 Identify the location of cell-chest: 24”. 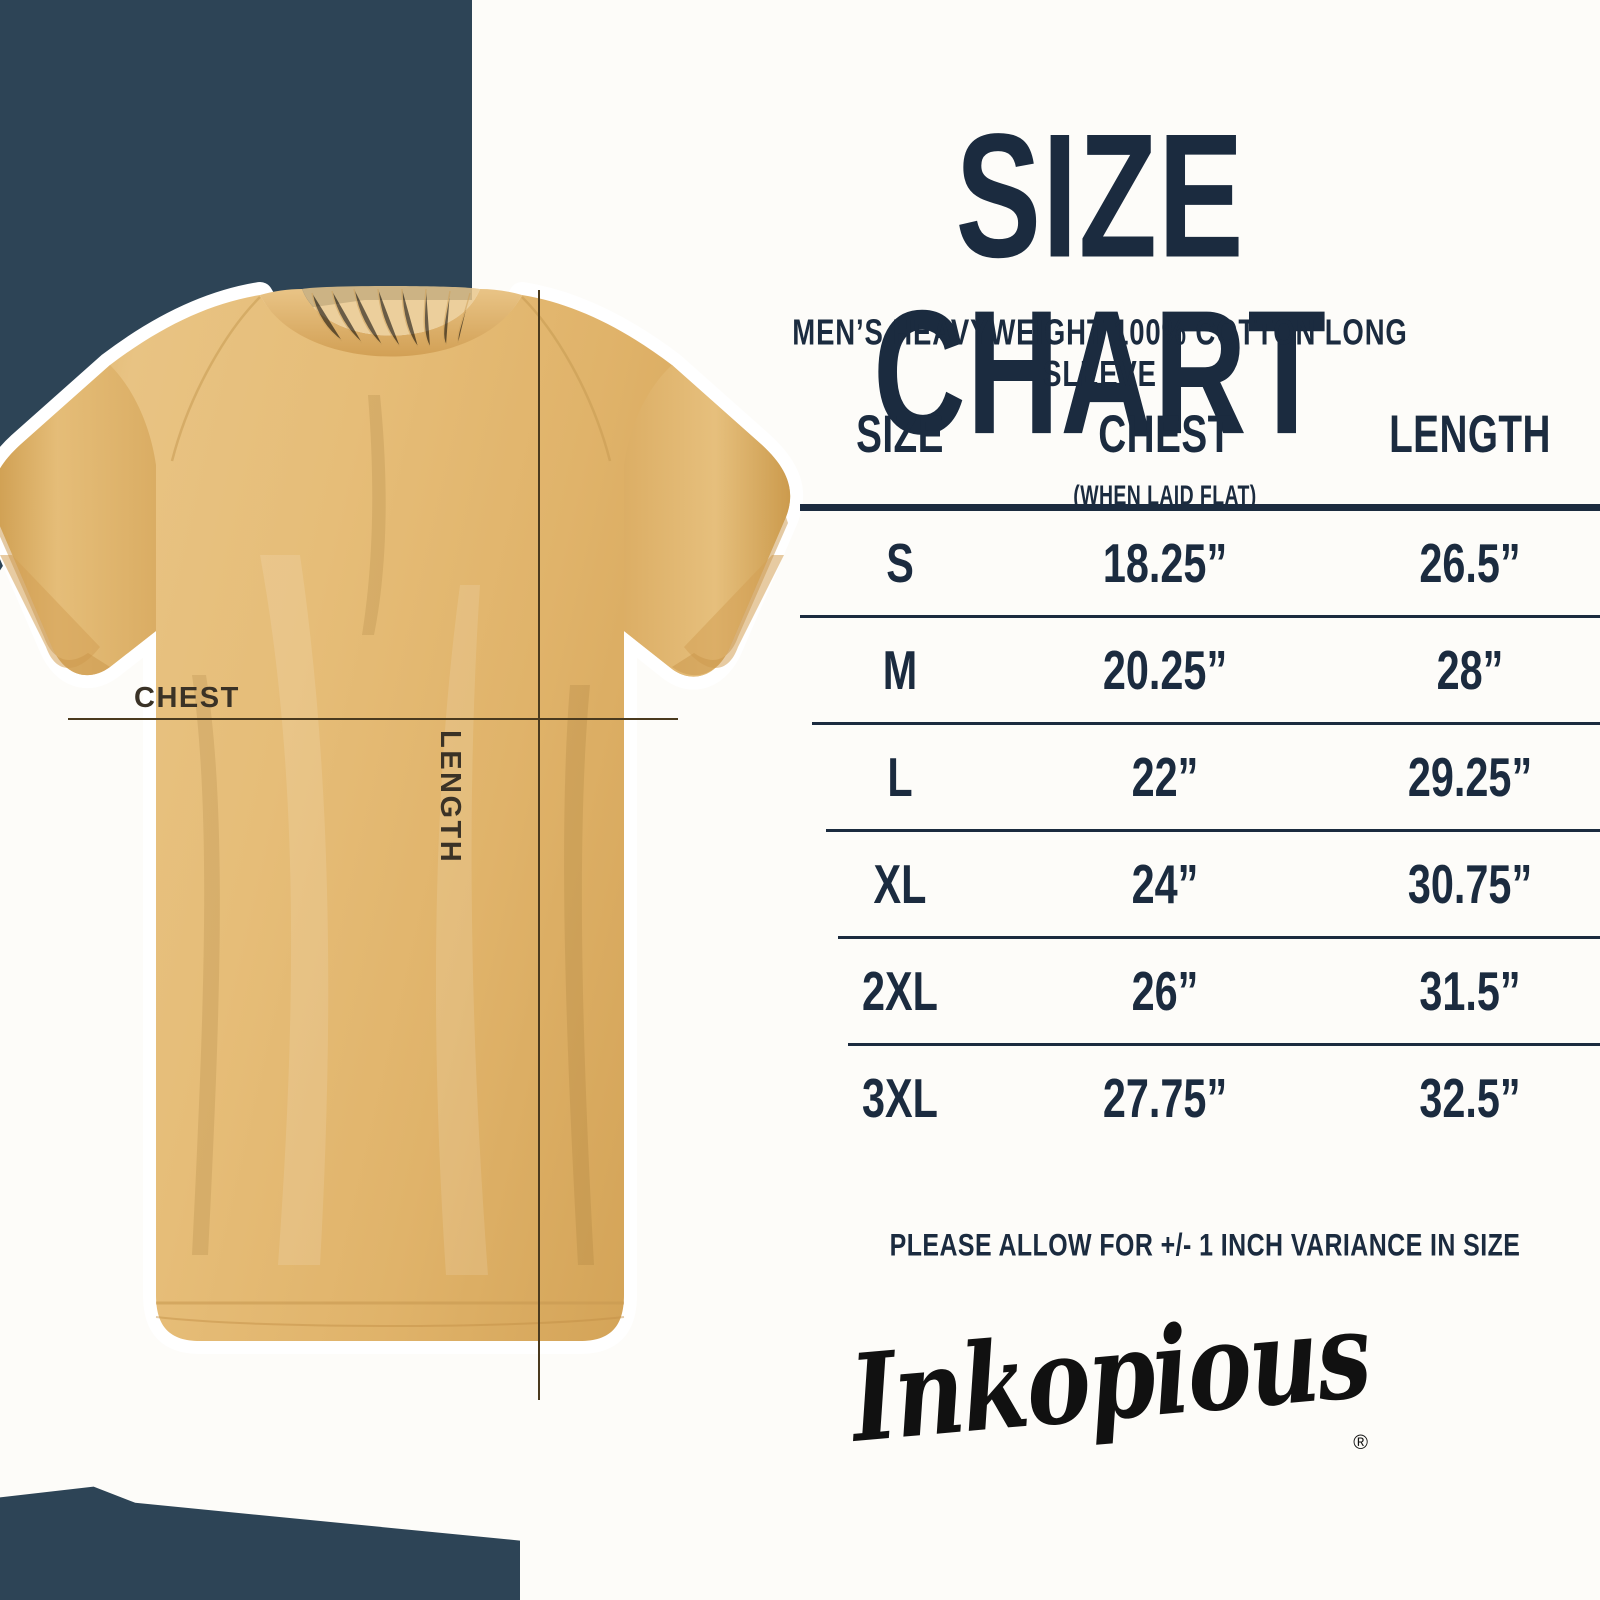
(1165, 884).